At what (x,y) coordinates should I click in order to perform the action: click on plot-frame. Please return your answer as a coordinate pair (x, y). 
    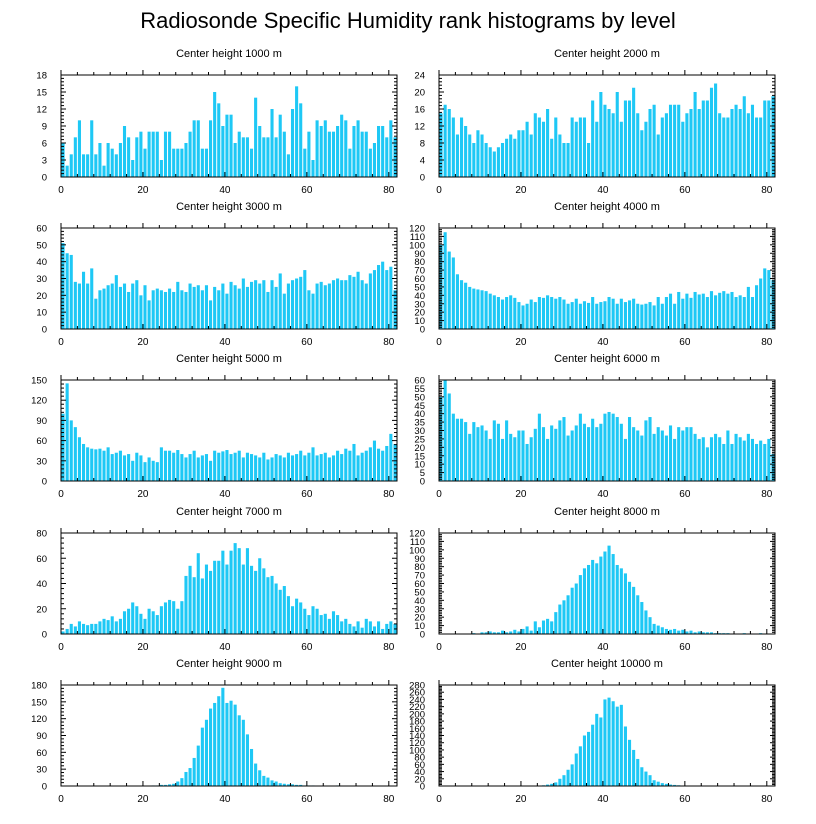
    Looking at the image, I should click on (229, 430).